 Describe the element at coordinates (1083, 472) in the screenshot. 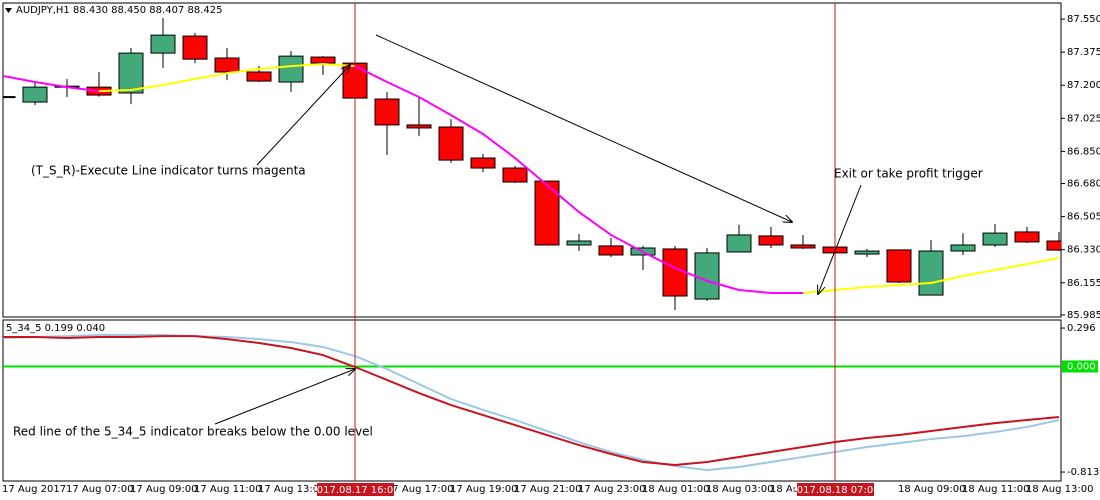

I see `y-tick-label: -0.813` at that location.